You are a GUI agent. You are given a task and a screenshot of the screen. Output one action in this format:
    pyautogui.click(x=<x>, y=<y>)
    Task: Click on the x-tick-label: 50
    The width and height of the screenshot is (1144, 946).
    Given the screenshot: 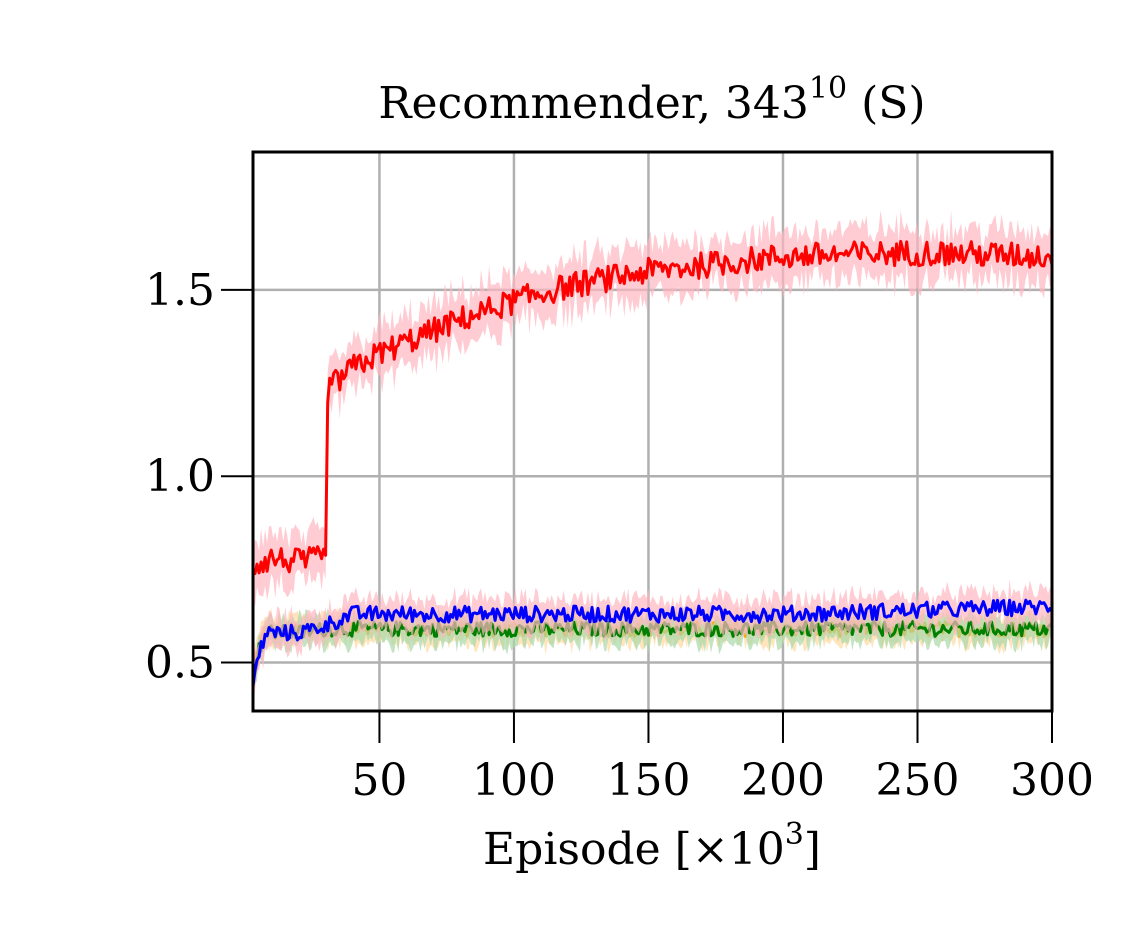 What is the action you would take?
    pyautogui.click(x=379, y=780)
    